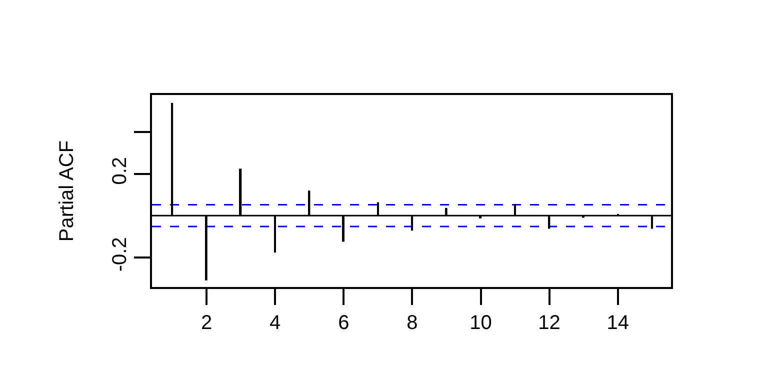 This screenshot has height=384, width=768. Describe the element at coordinates (67, 191) in the screenshot. I see `y-axis-title: Partial ACF` at that location.